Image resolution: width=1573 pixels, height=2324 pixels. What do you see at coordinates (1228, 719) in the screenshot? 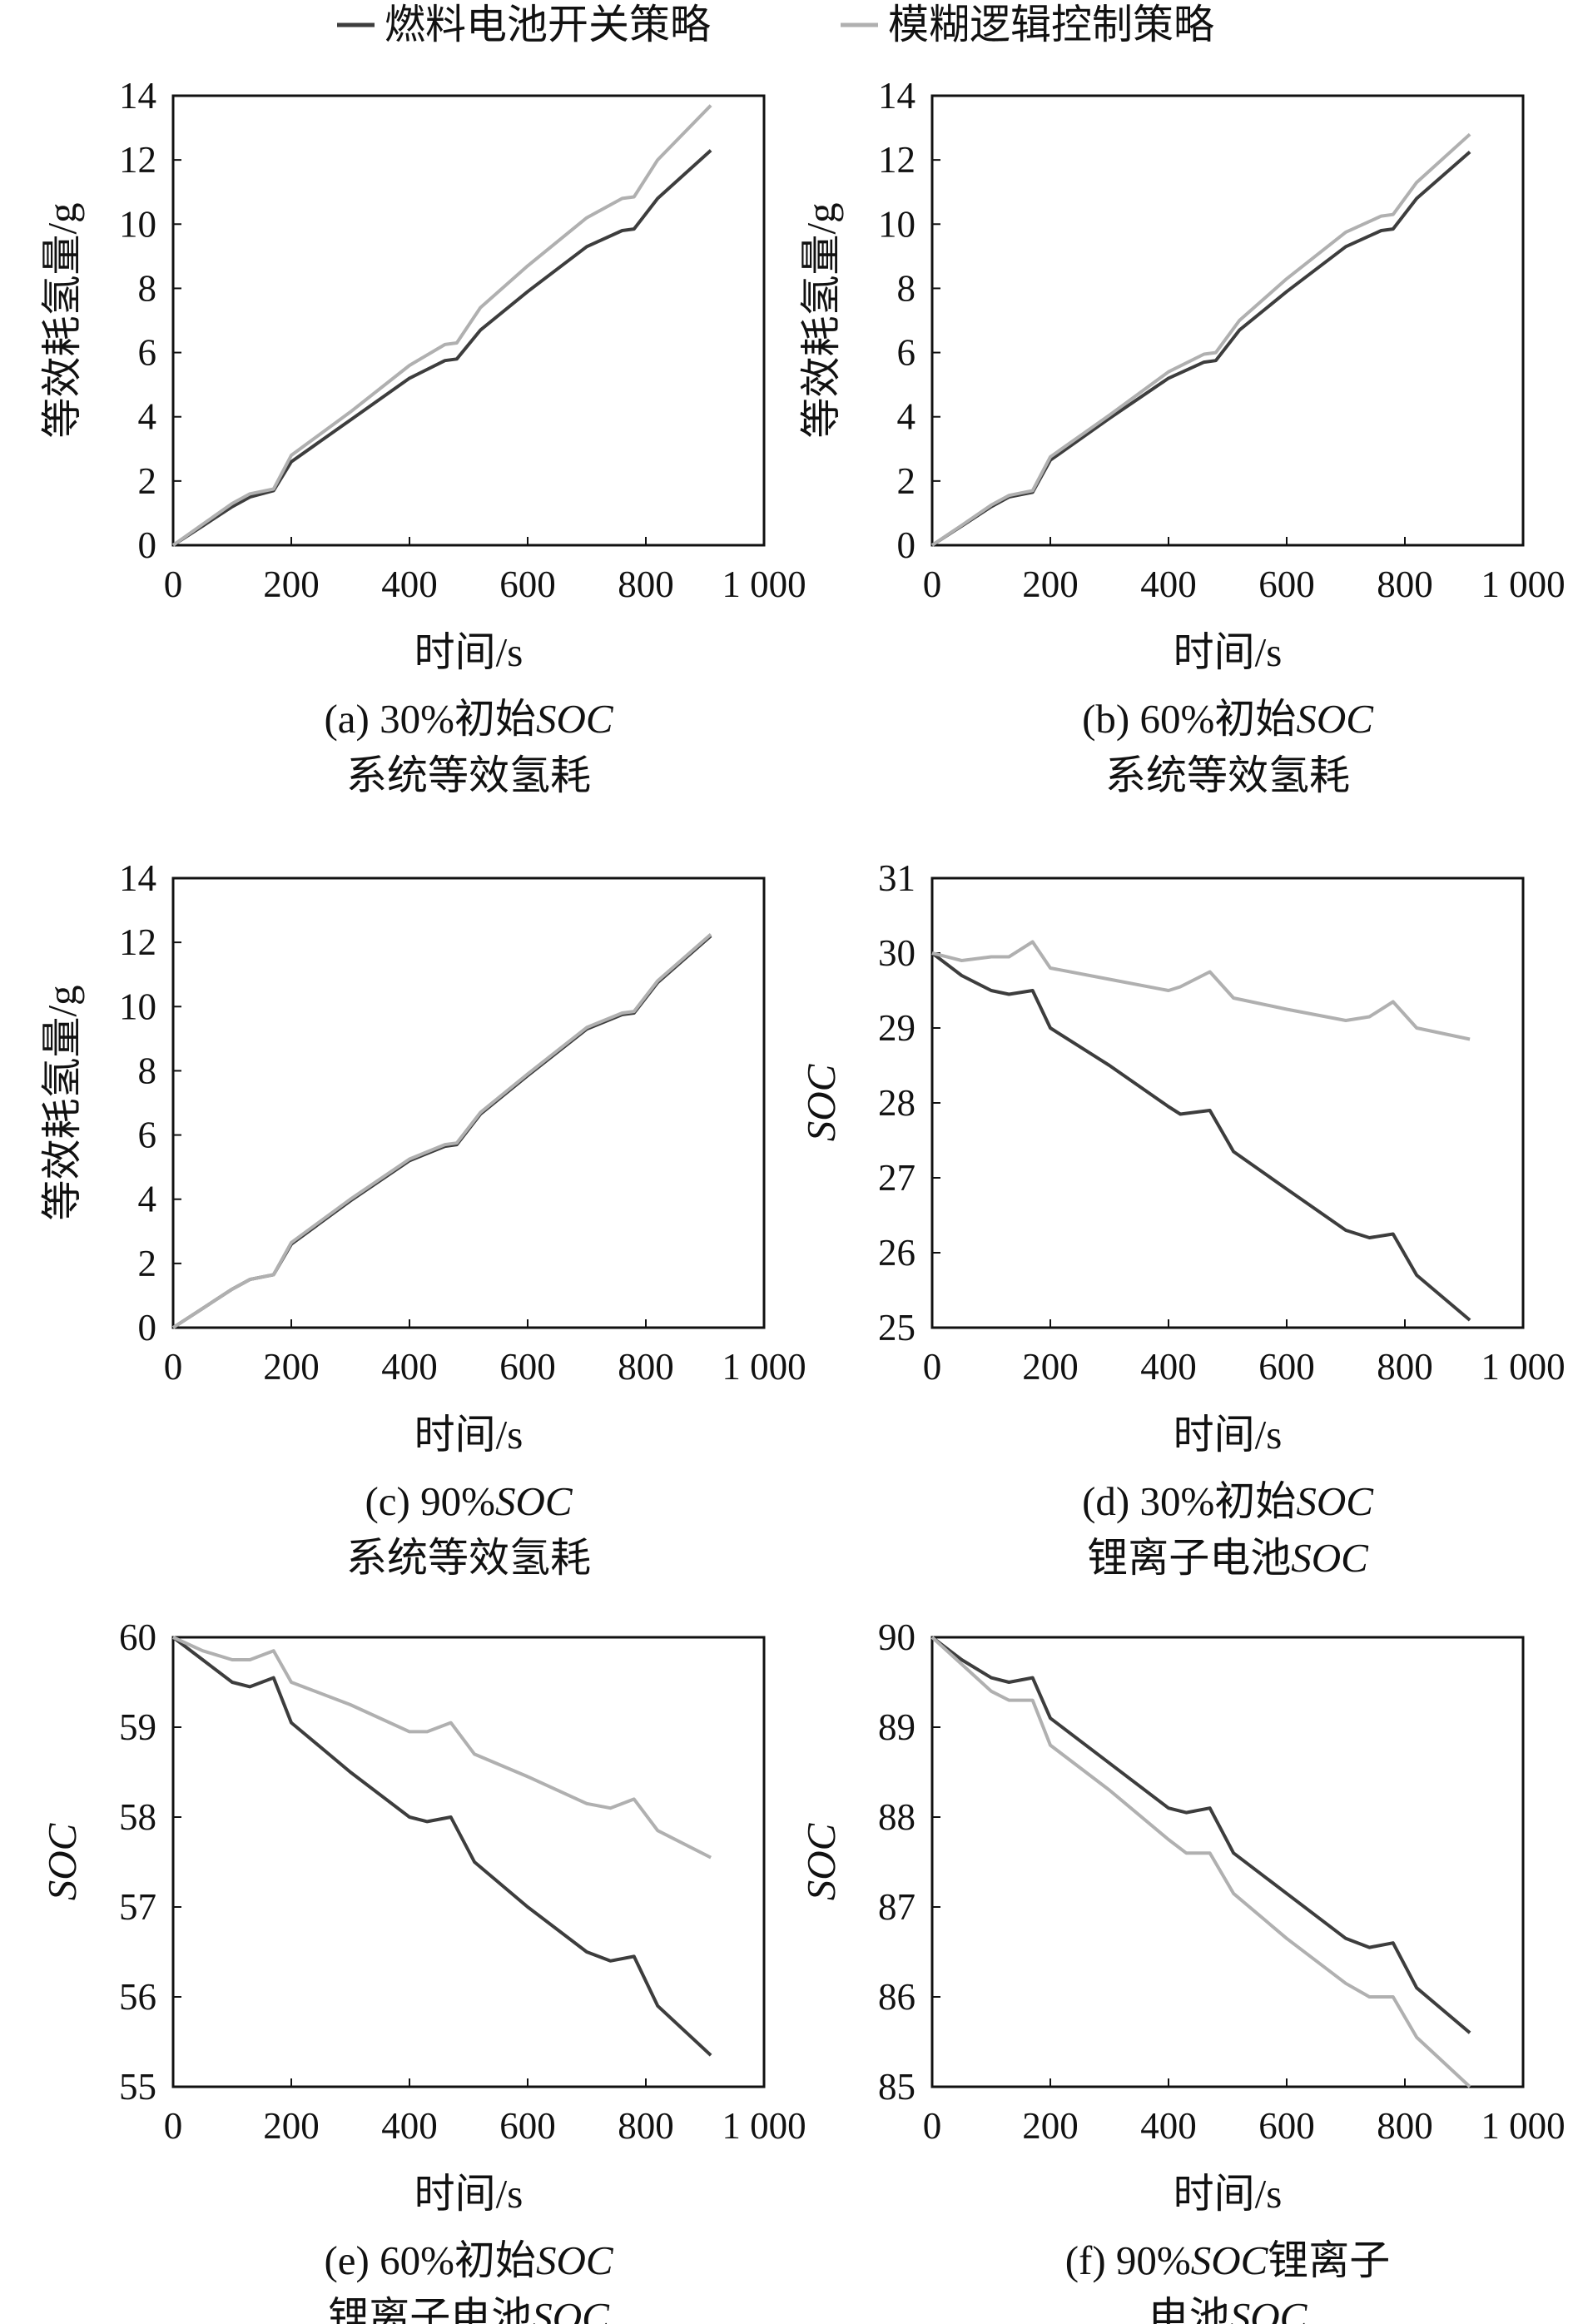
I see `caption-line-1: (b) 60%初始SOC` at bounding box center [1228, 719].